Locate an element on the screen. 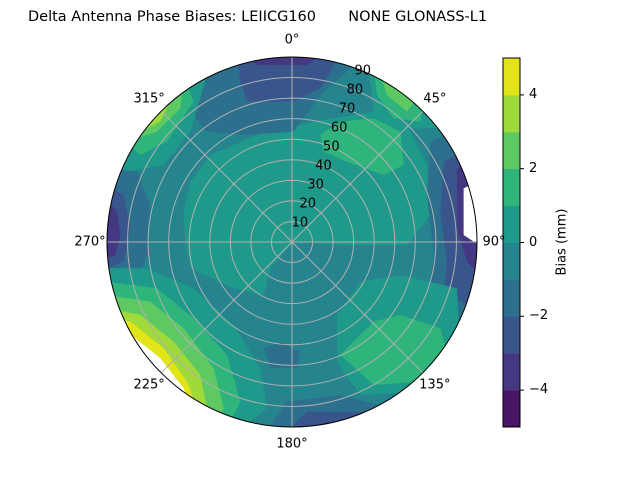 This screenshot has width=640, height=480. radial-tick-label: 20 is located at coordinates (307, 204).